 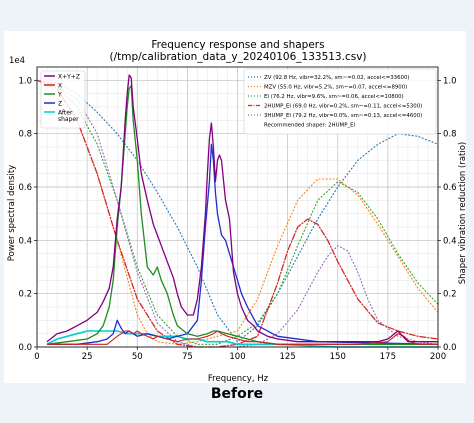 I want to click on y-tick-label: 0.8, so click(x=25, y=135).